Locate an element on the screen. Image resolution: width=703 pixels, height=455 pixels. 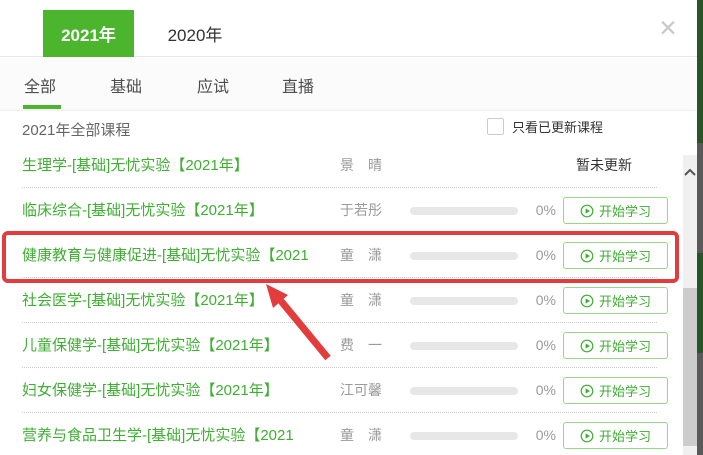
course-title-link: 妇女保健学-[基础]无忧实验【2021年】 is located at coordinates (150, 390).